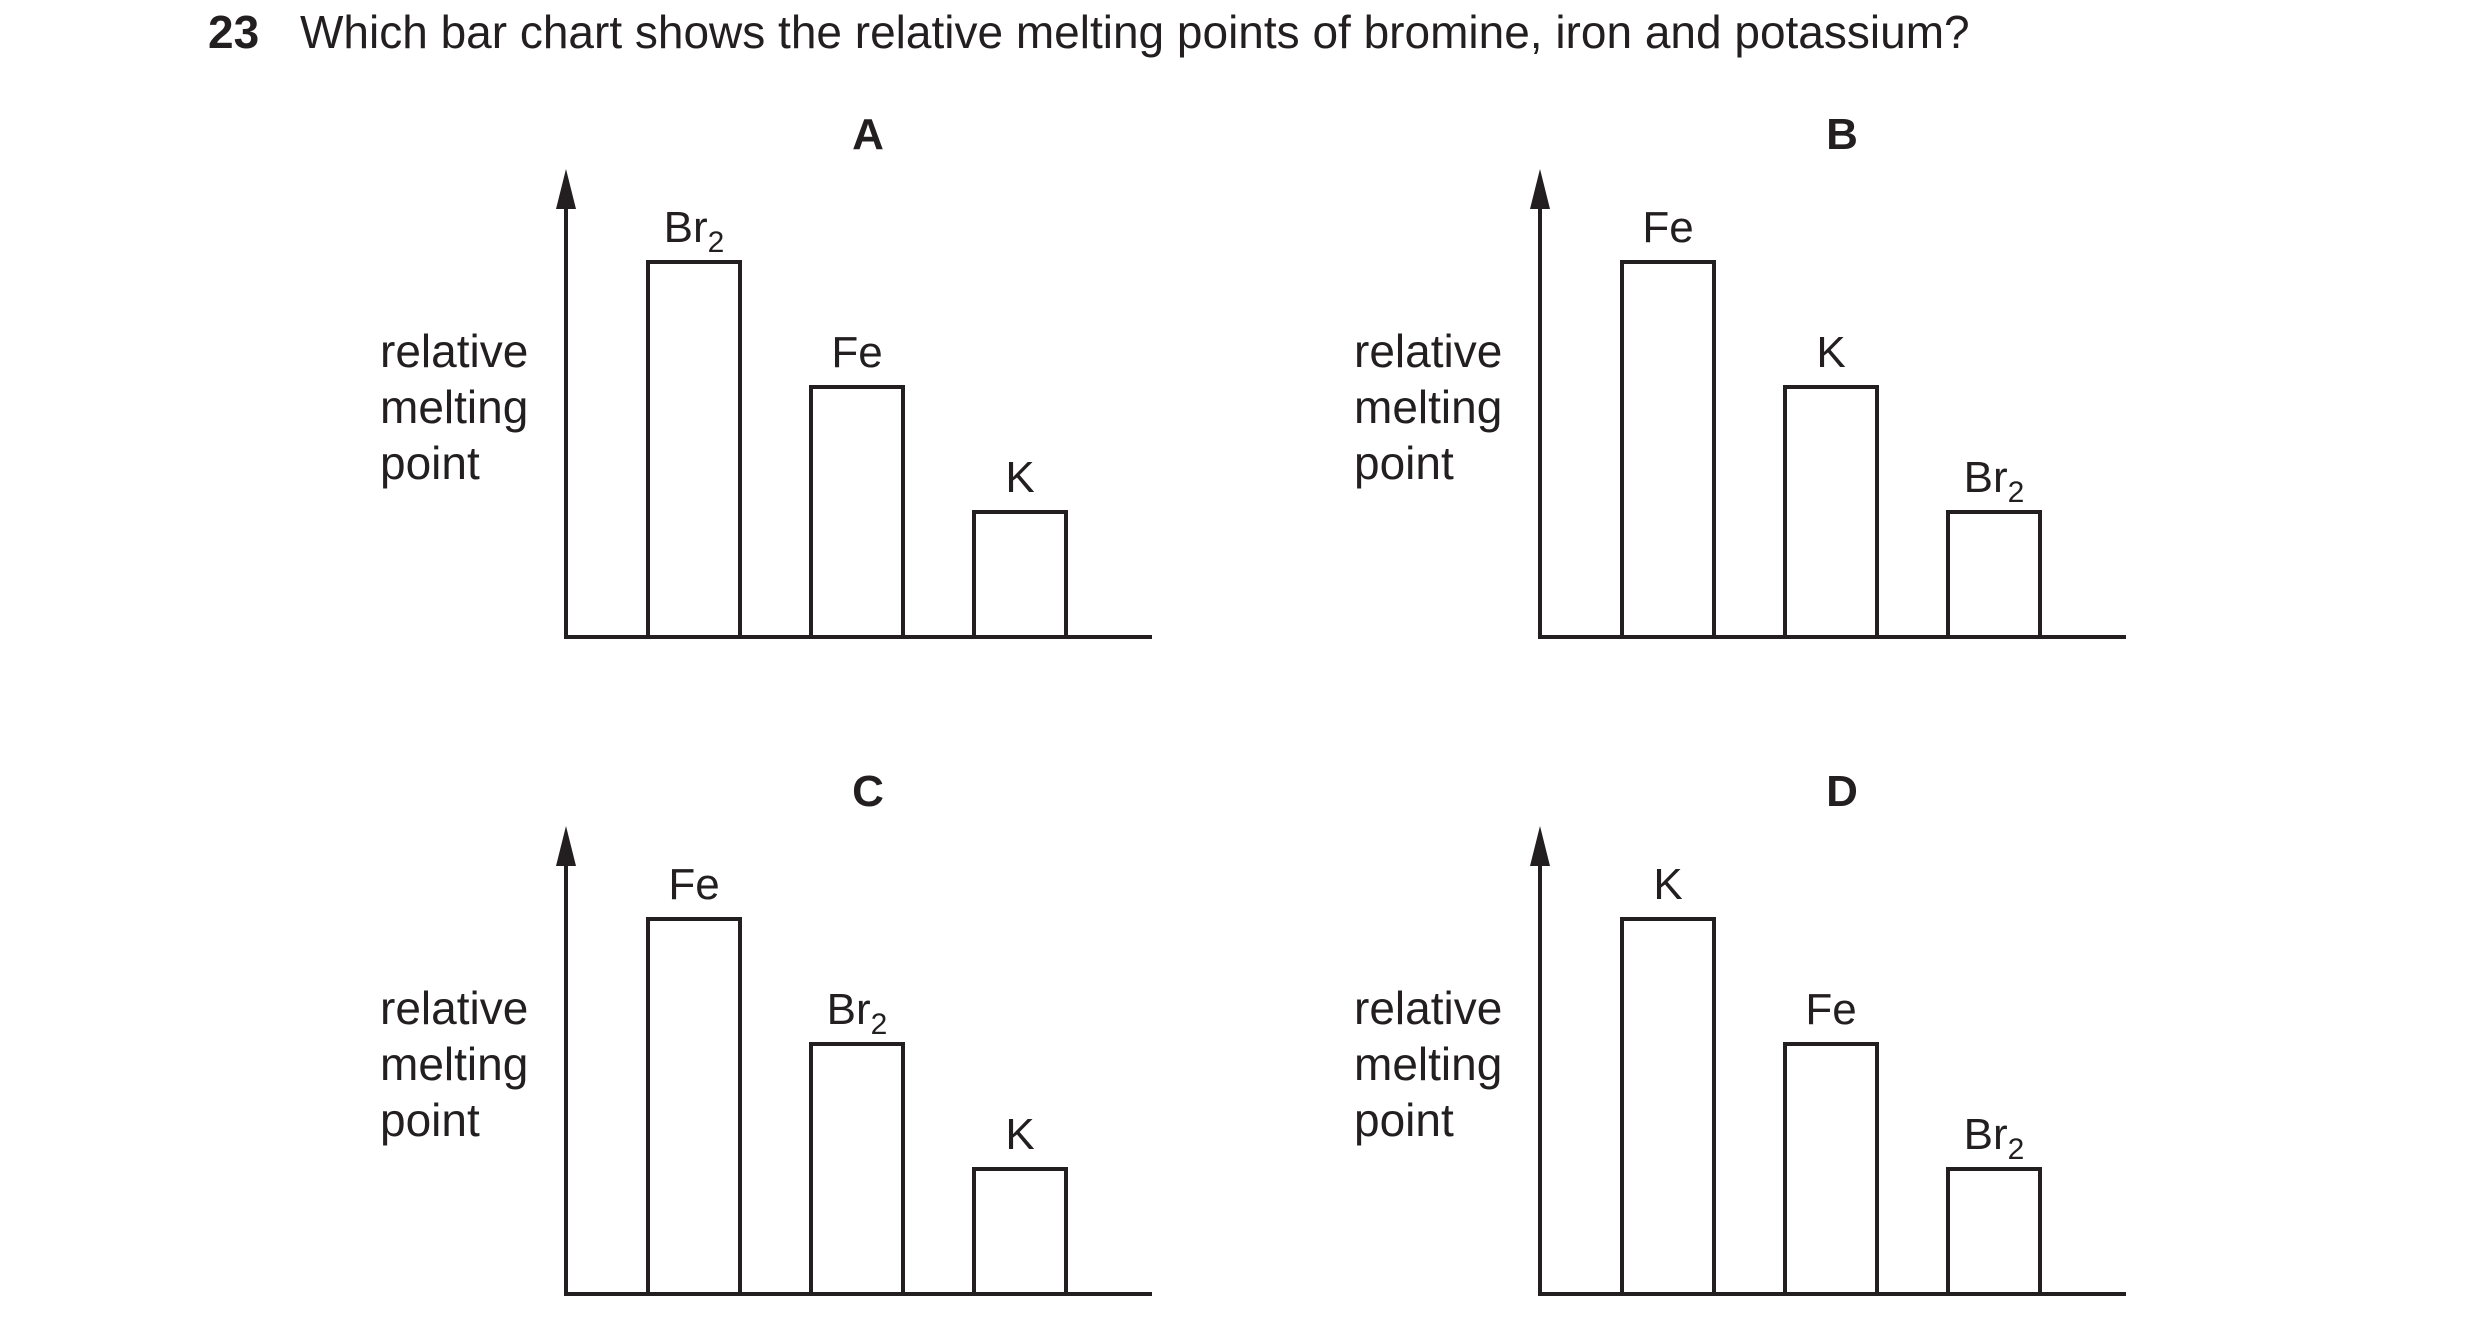  What do you see at coordinates (1842, 134) in the screenshot?
I see `chart-title: B` at bounding box center [1842, 134].